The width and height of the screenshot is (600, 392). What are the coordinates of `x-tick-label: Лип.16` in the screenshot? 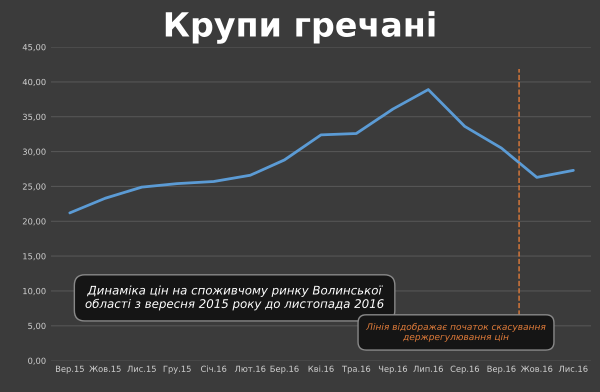 It's located at (428, 369).